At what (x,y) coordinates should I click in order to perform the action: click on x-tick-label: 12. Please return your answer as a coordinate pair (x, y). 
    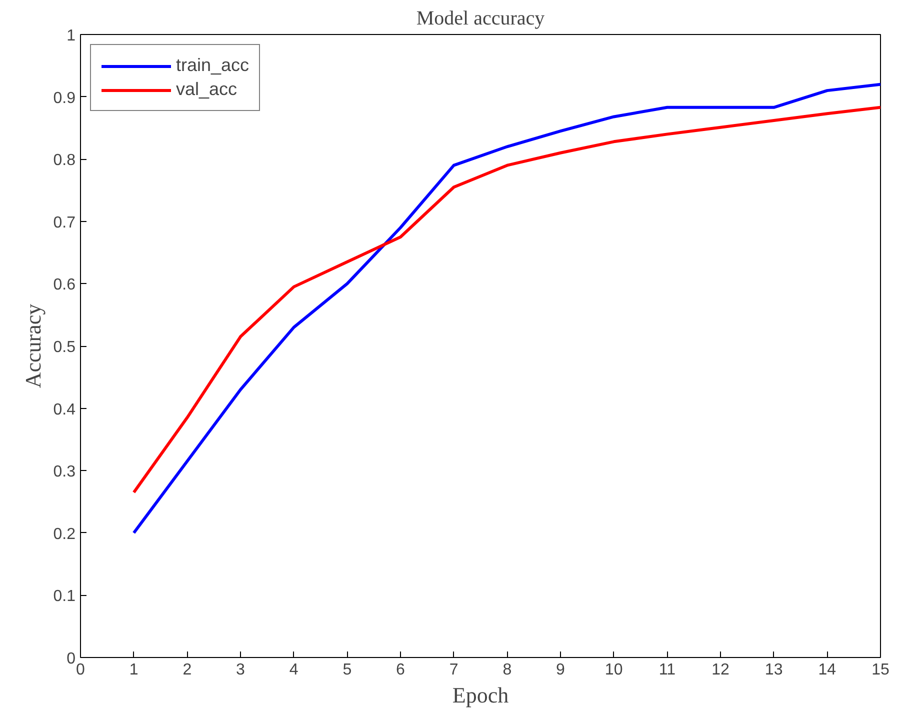
    Looking at the image, I should click on (721, 670).